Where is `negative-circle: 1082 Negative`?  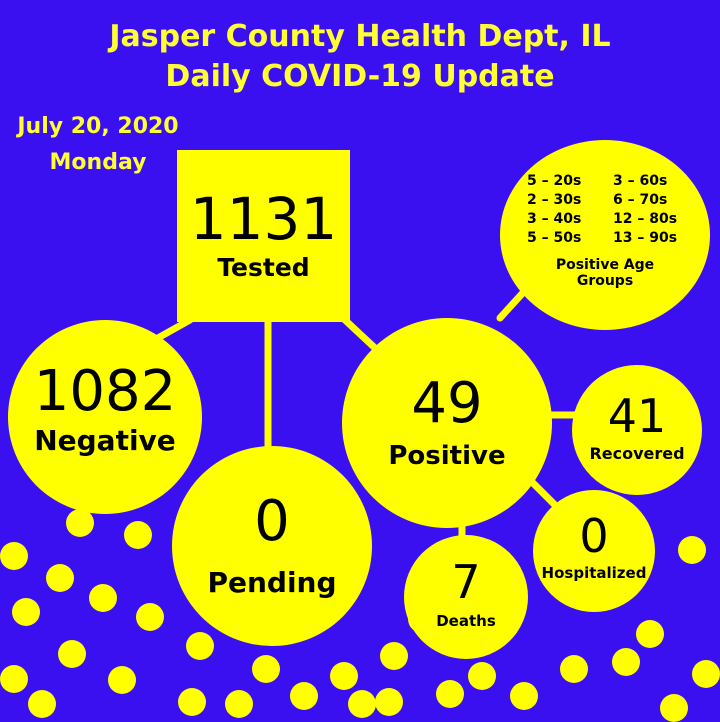 negative-circle: 1082 Negative is located at coordinates (105, 417).